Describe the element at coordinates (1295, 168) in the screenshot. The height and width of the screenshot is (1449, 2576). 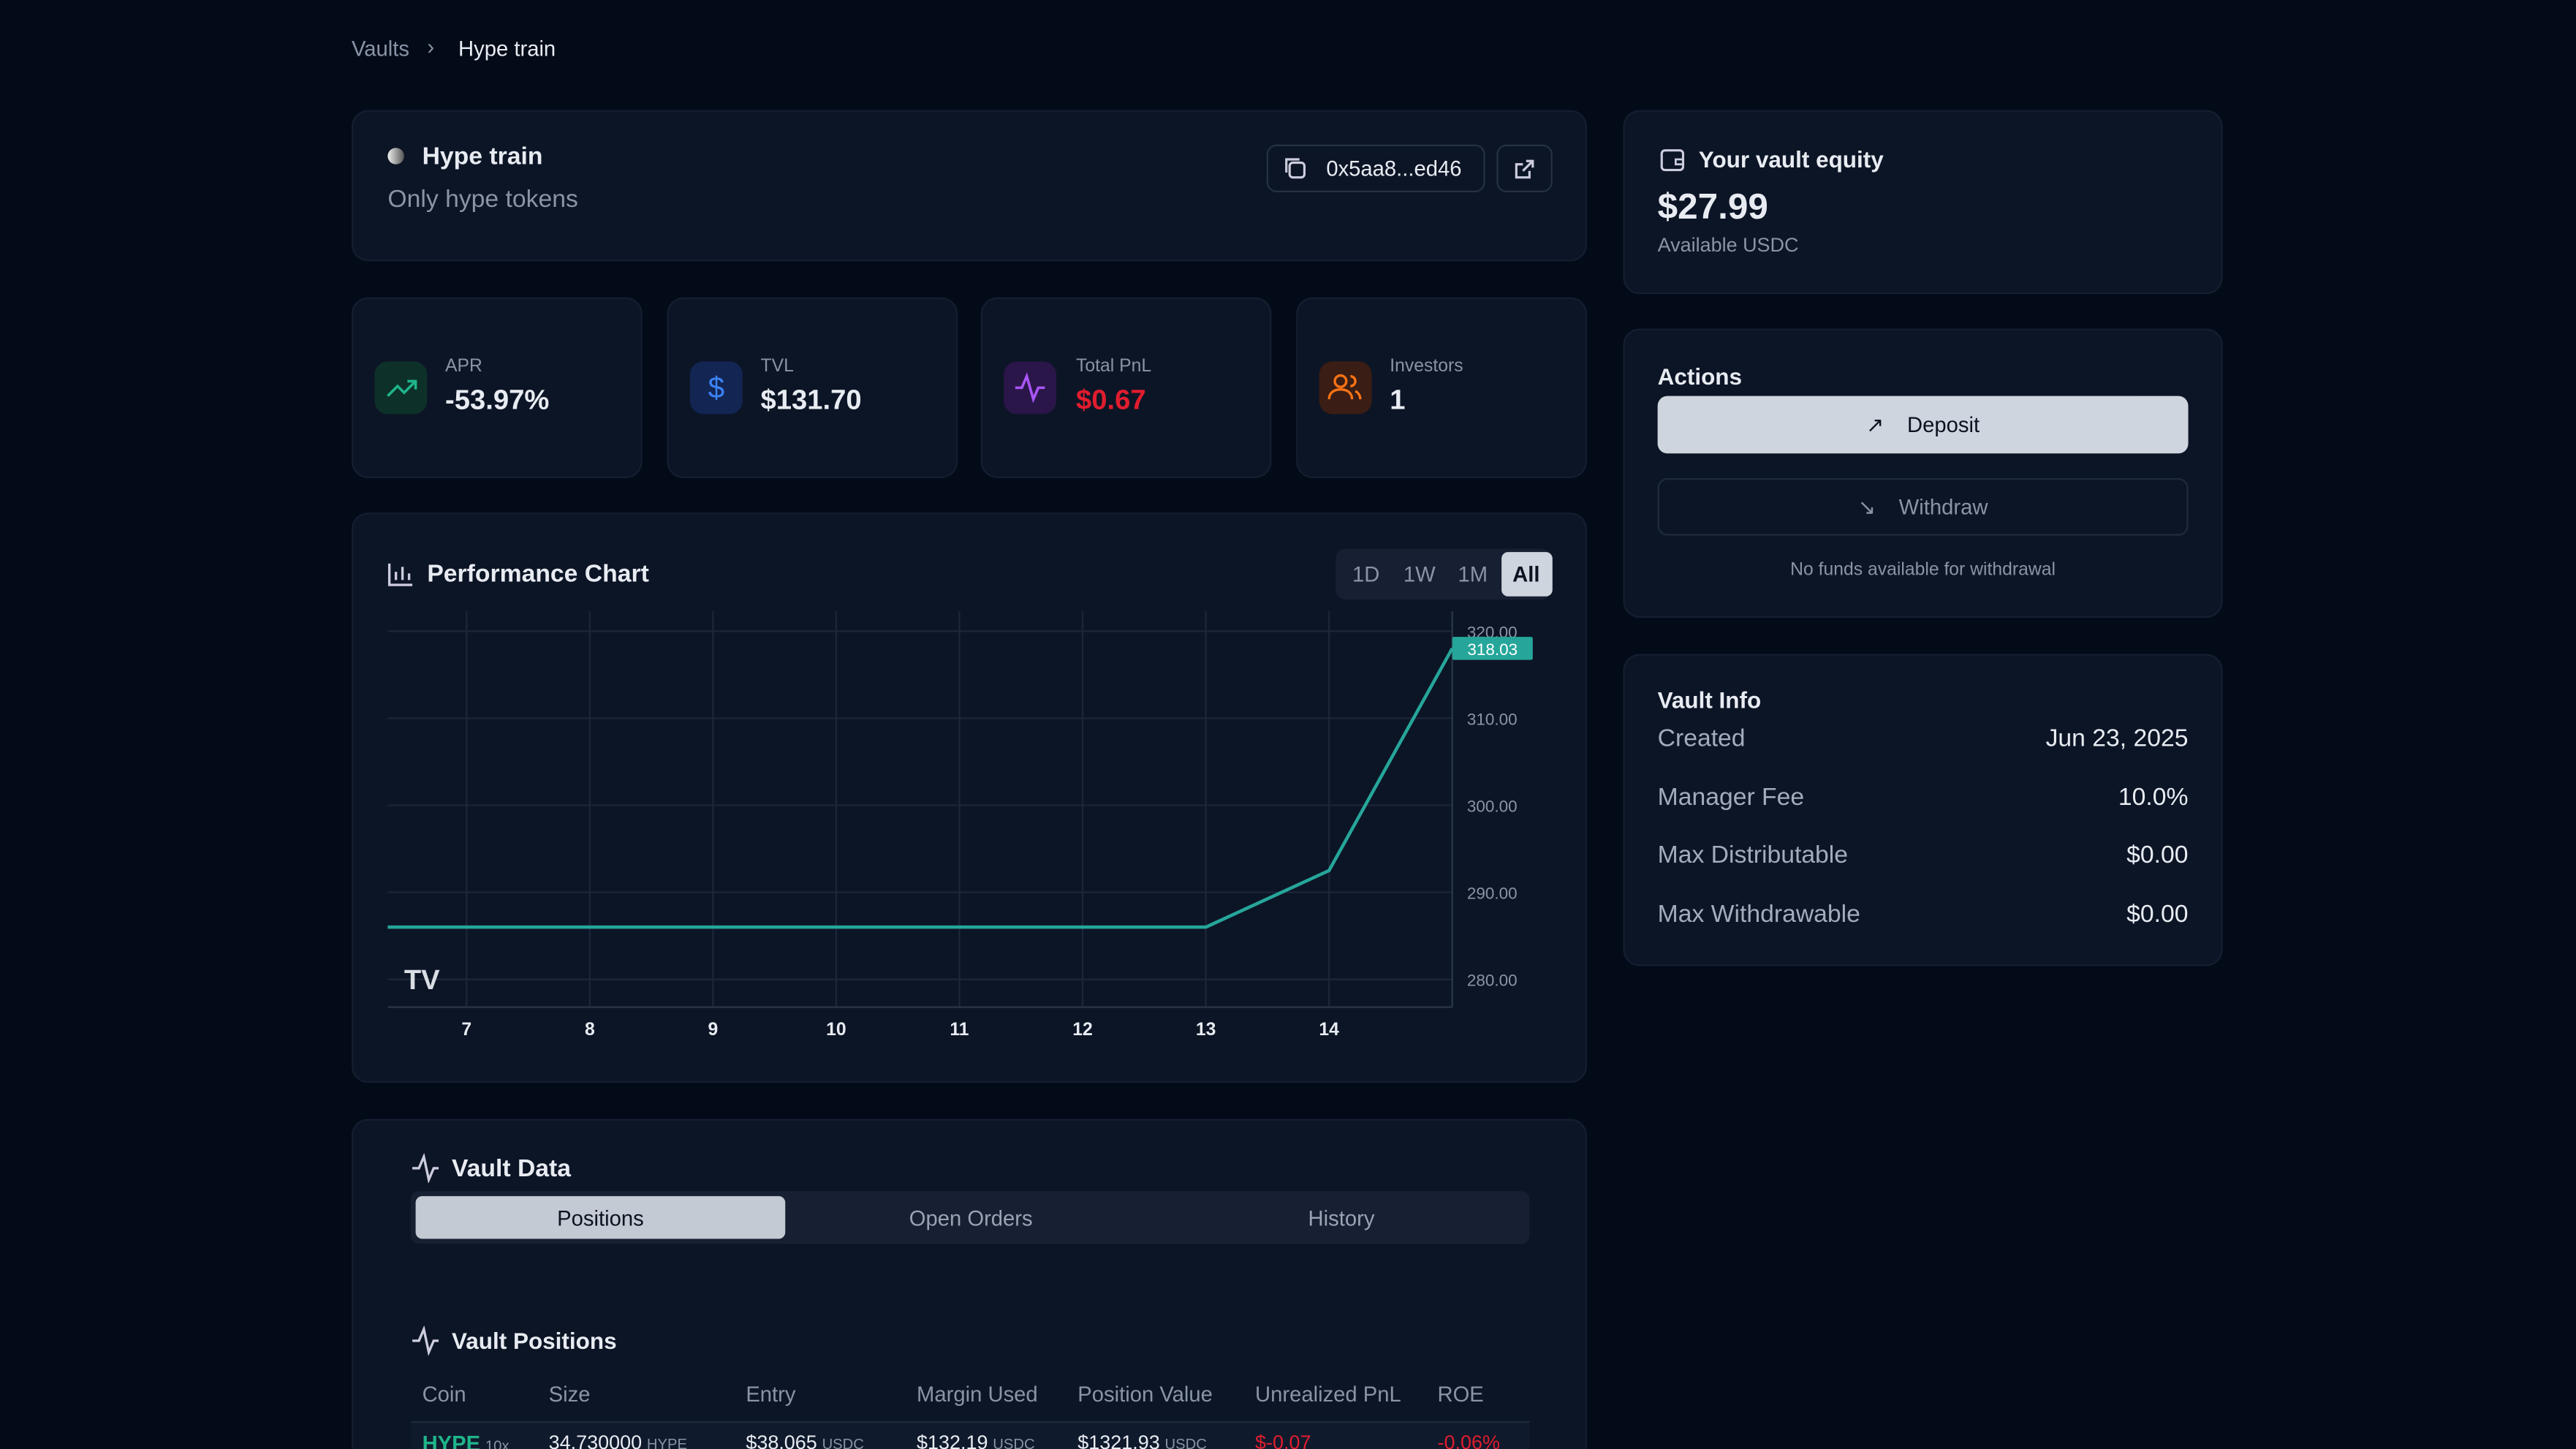
I see `copy-icon` at that location.